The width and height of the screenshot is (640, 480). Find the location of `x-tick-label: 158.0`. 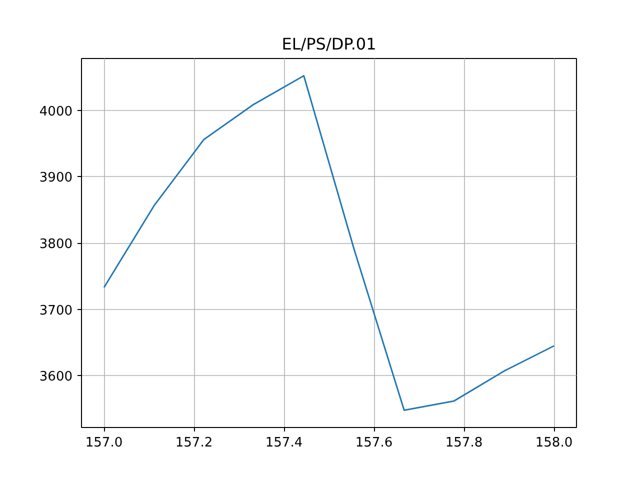

x-tick-label: 158.0 is located at coordinates (554, 443).